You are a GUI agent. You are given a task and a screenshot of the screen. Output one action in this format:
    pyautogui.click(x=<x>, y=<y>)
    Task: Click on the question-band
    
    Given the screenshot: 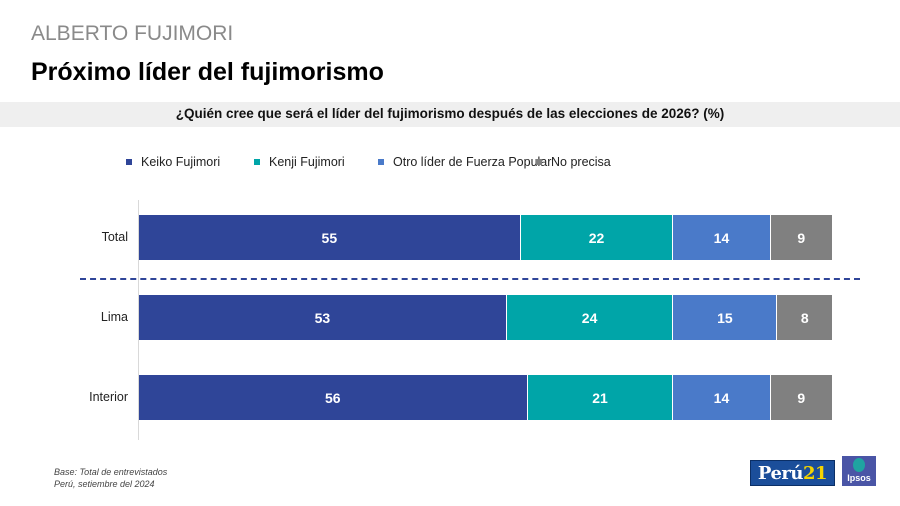 What is the action you would take?
    pyautogui.click(x=450, y=114)
    